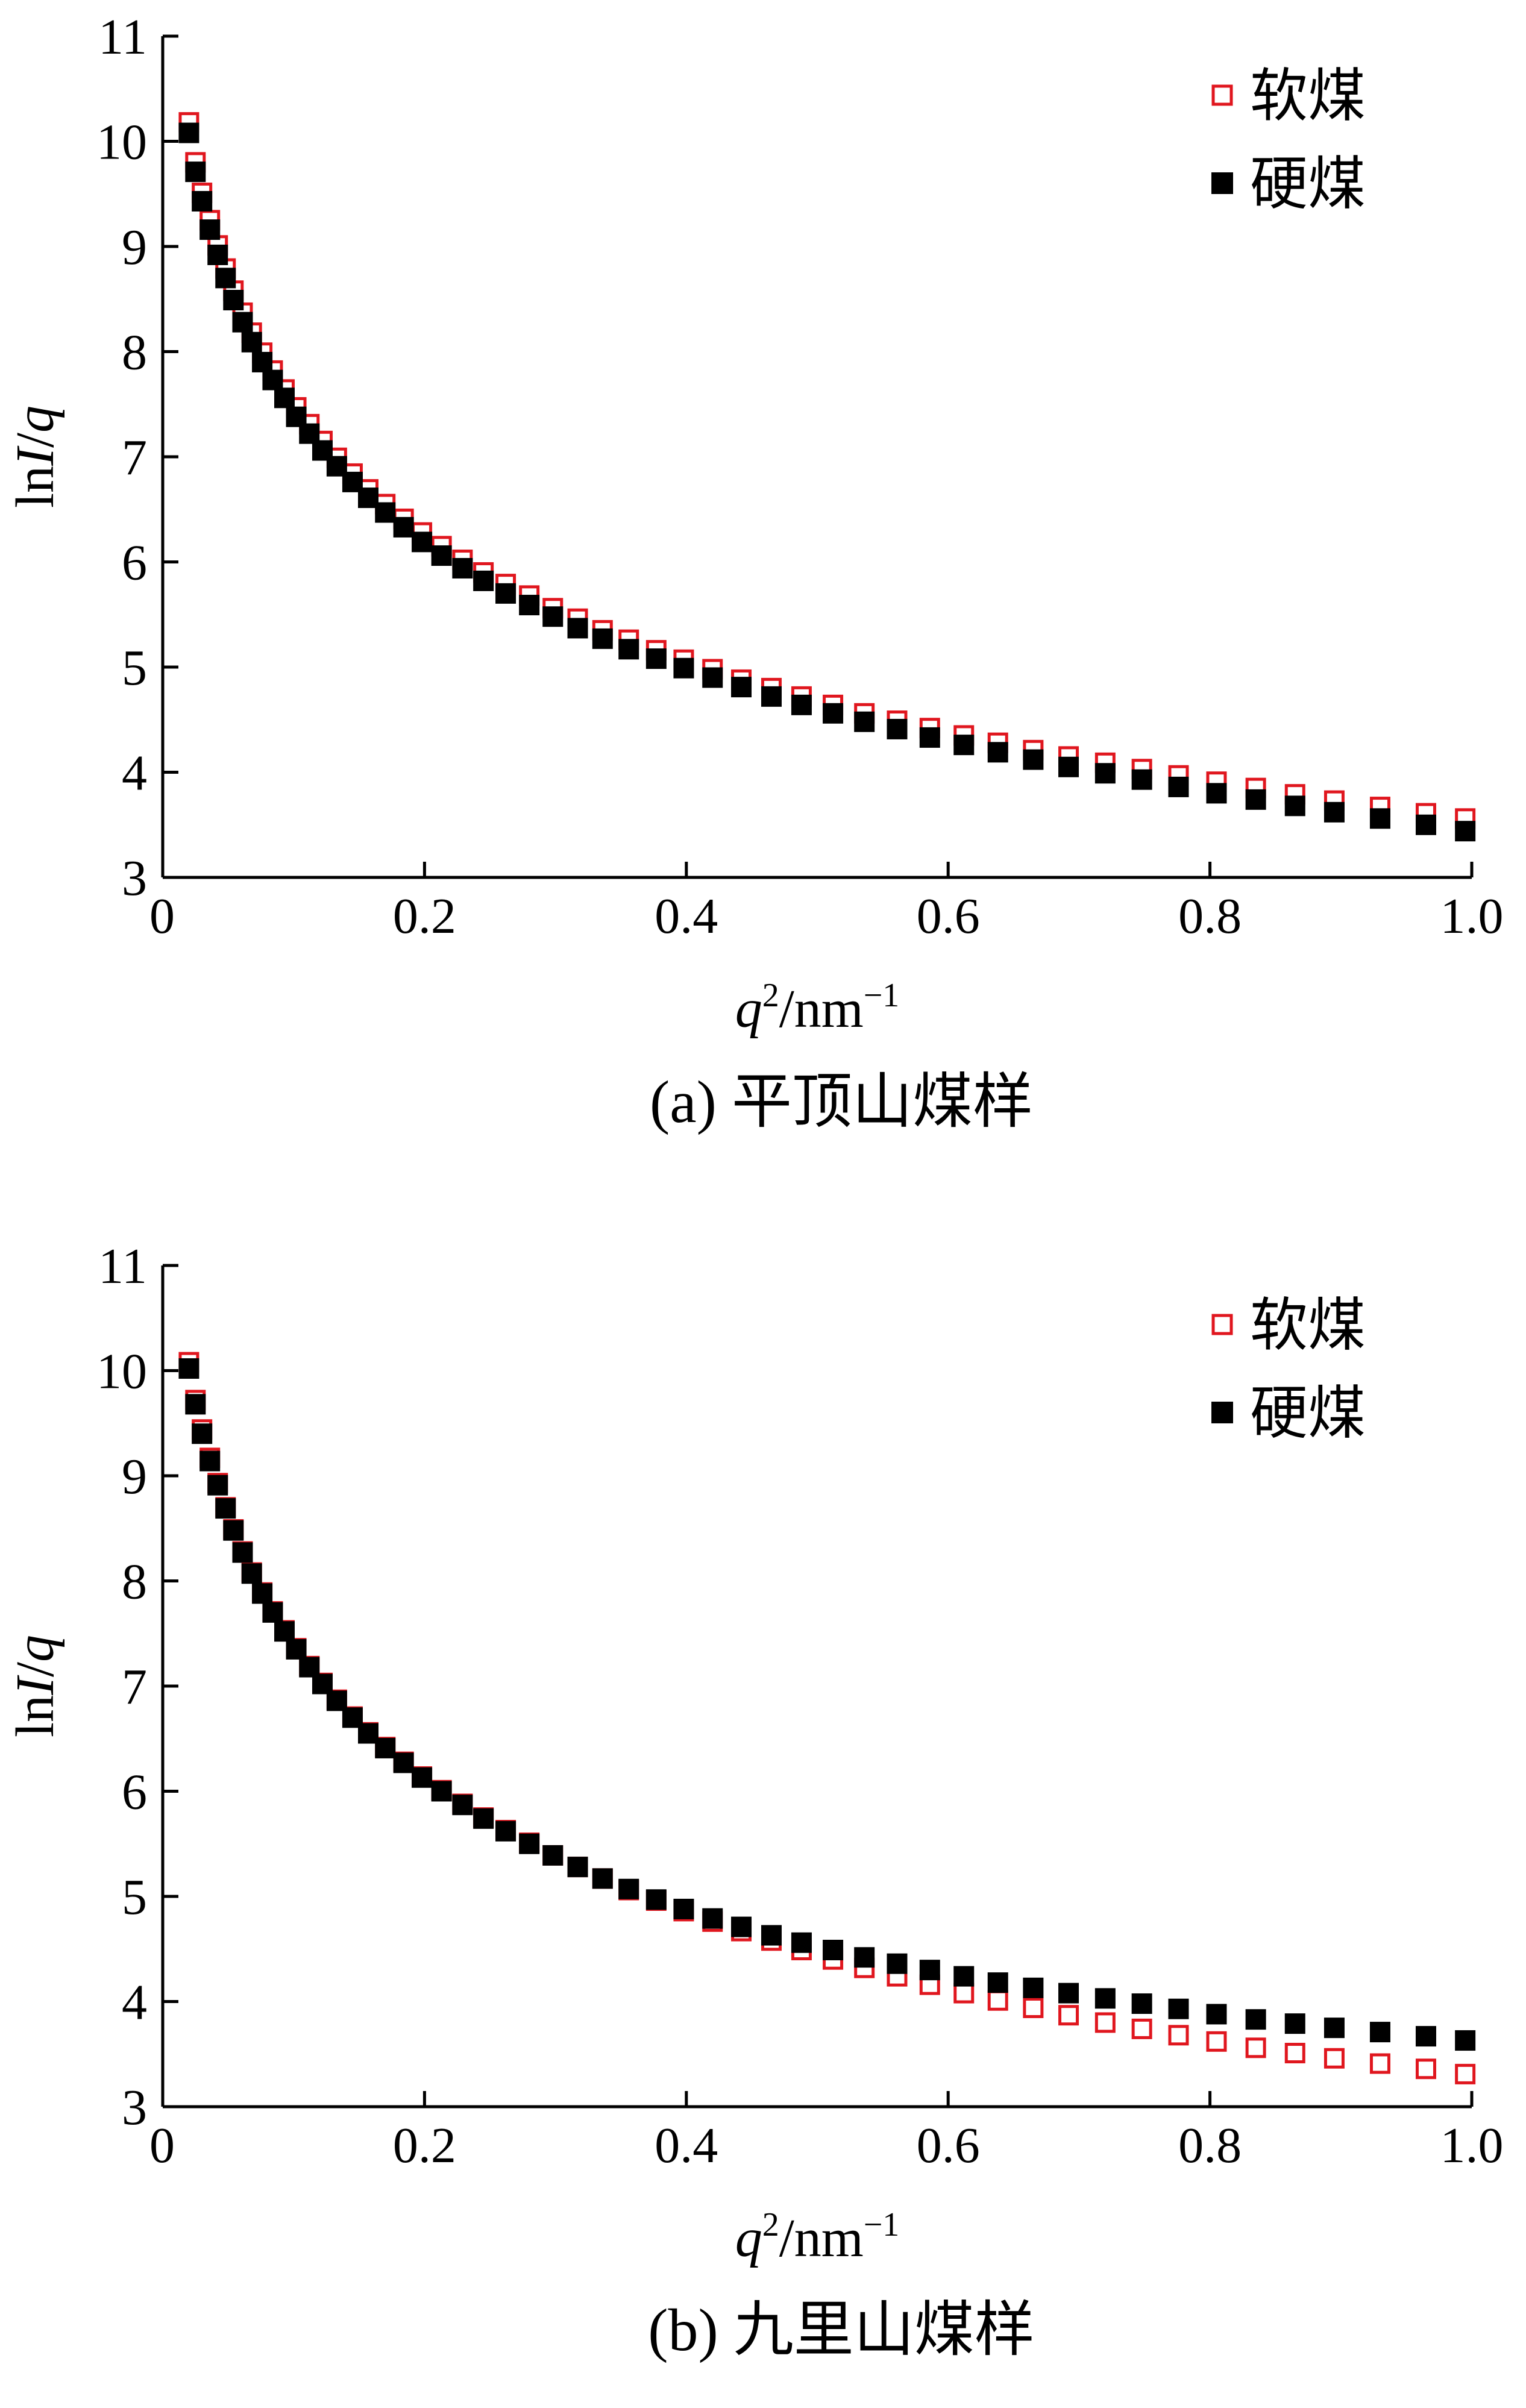  I want to click on legend-marker-filled-square, so click(1222, 1412).